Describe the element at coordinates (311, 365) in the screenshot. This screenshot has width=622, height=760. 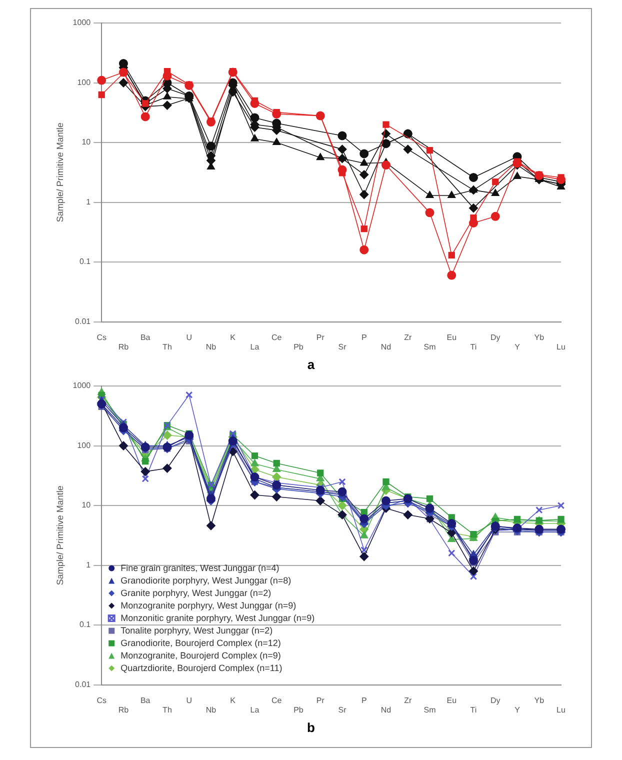
I see `text: a` at that location.